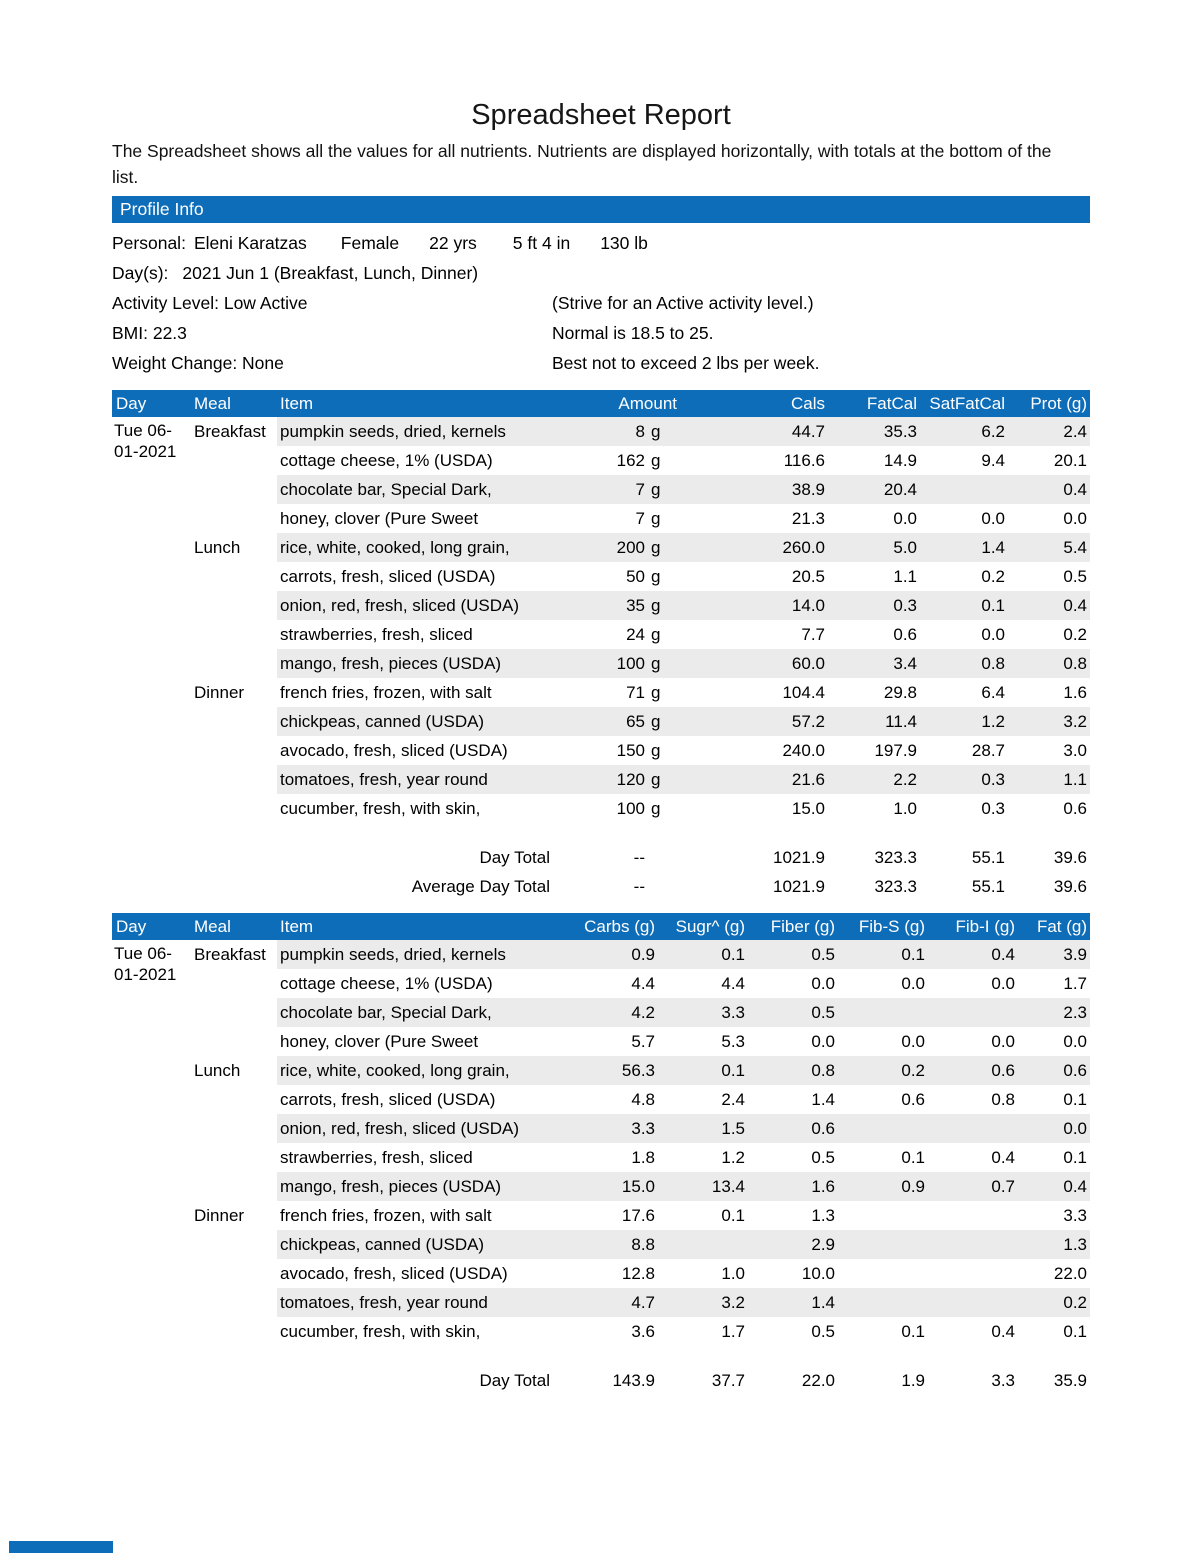 The width and height of the screenshot is (1200, 1553). I want to click on column-header: SatFatCal, so click(967, 403).